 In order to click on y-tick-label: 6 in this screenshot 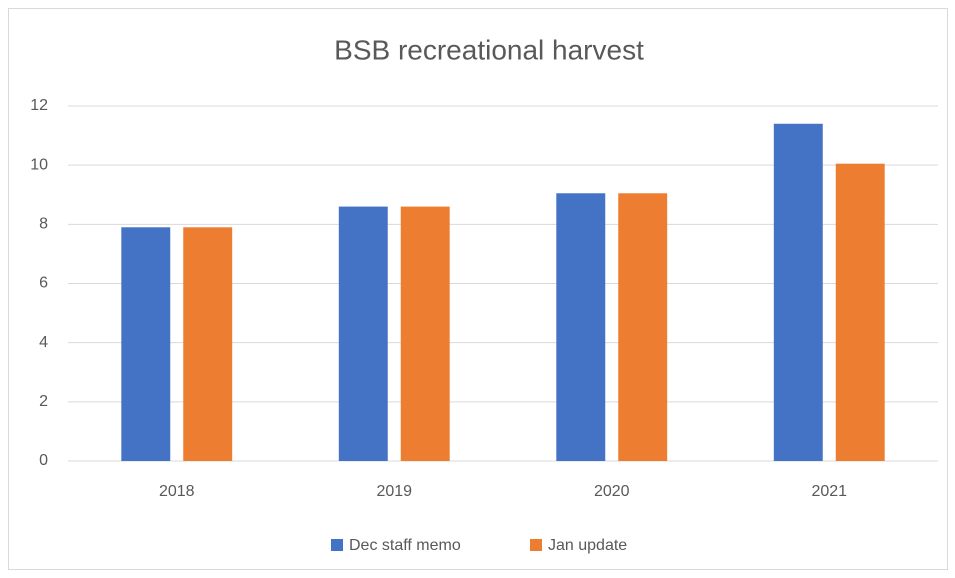, I will do `click(43, 283)`.